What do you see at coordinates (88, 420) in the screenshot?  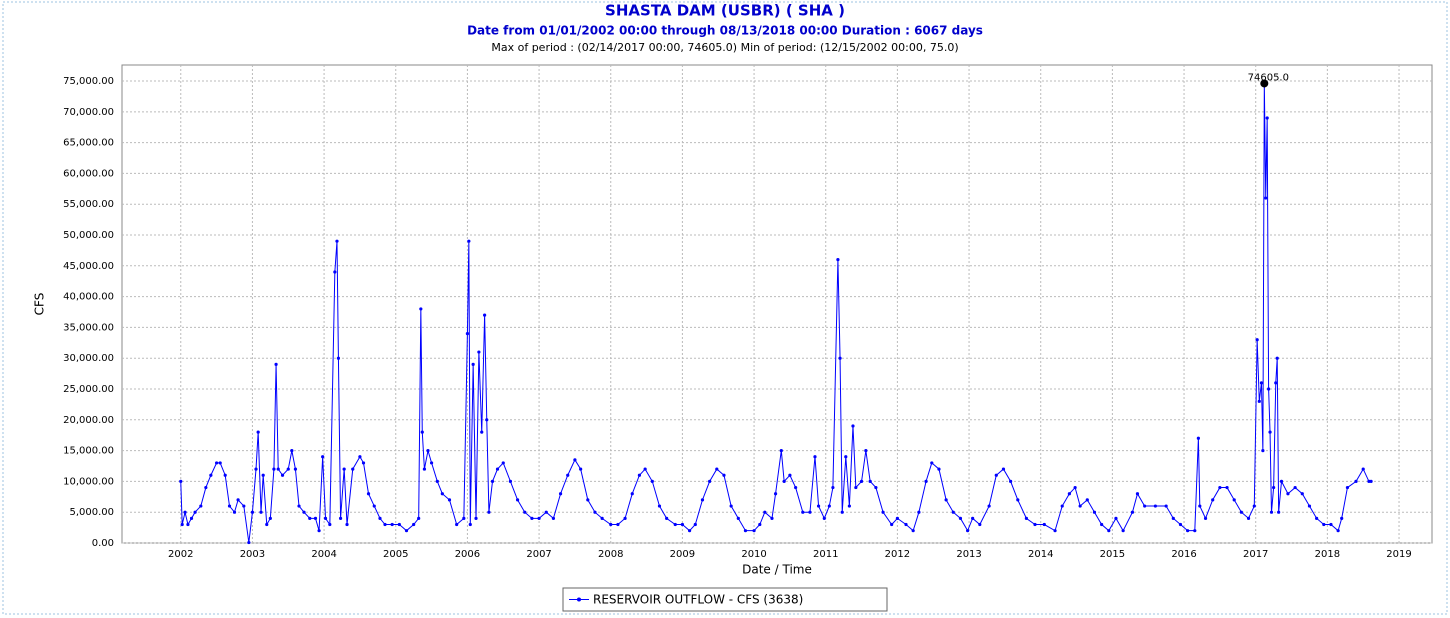 I see `y-tick-label: 20,000.00` at bounding box center [88, 420].